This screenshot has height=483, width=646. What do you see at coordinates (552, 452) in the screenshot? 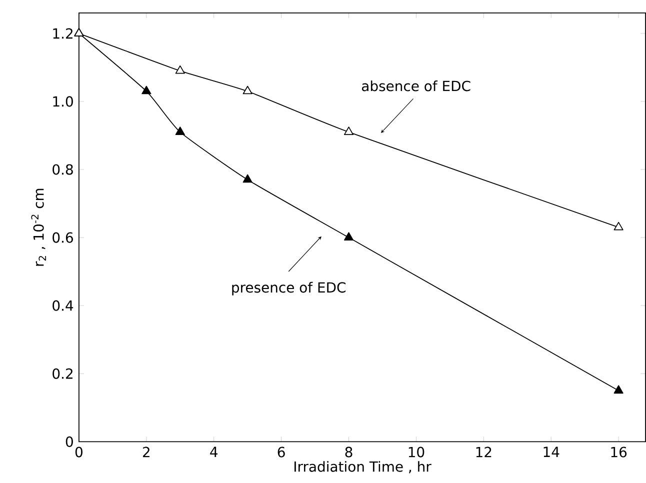
I see `x-tick-label: 14` at bounding box center [552, 452].